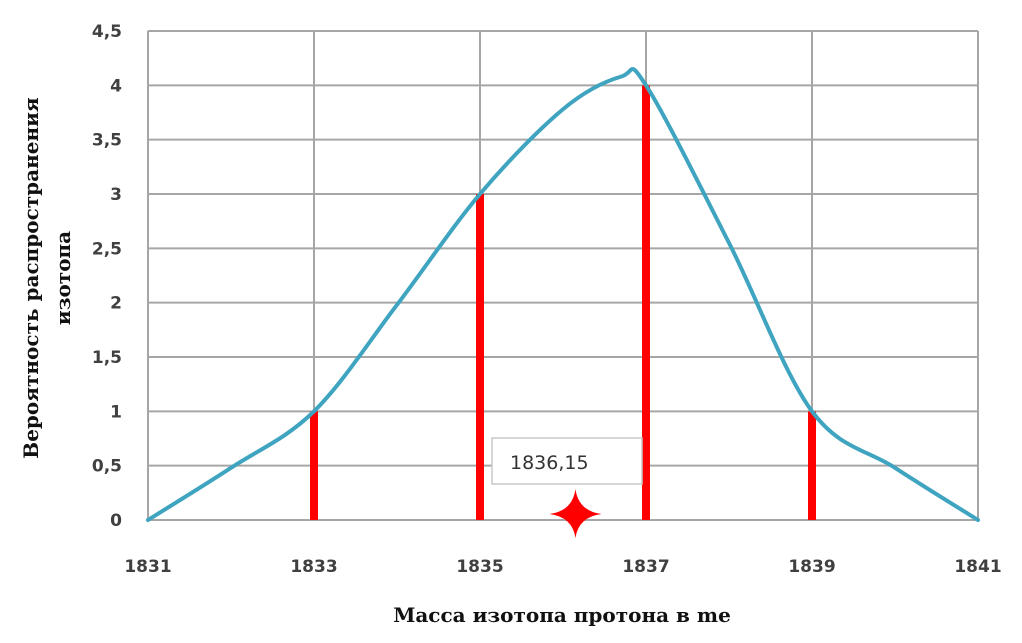 This screenshot has width=1022, height=643. What do you see at coordinates (107, 32) in the screenshot?
I see `y-tick-label: 4,5` at bounding box center [107, 32].